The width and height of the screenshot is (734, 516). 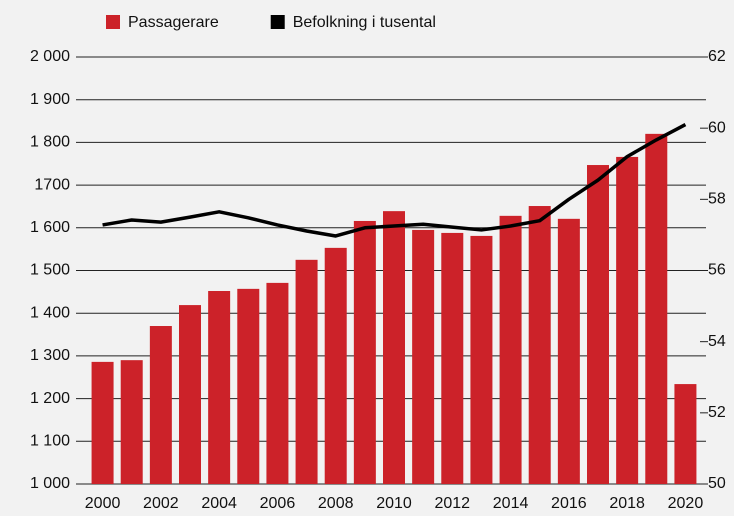 I want to click on y-tick-label: 2 000, so click(x=50, y=56).